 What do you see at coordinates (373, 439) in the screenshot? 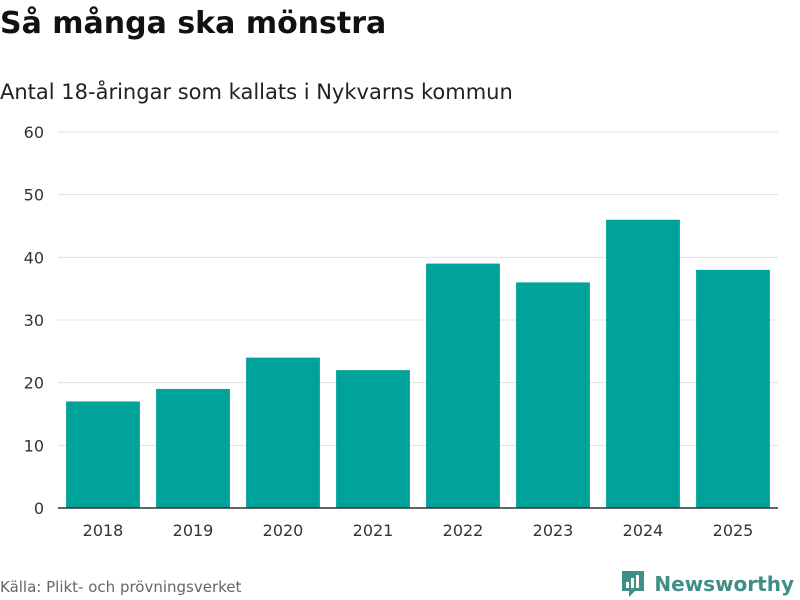
I see `bar-2021` at bounding box center [373, 439].